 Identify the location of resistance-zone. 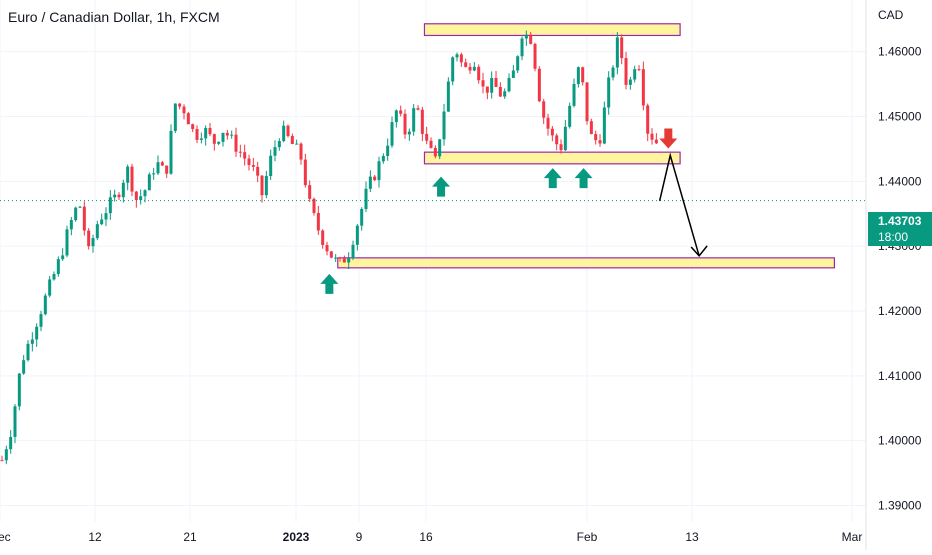
(552, 30).